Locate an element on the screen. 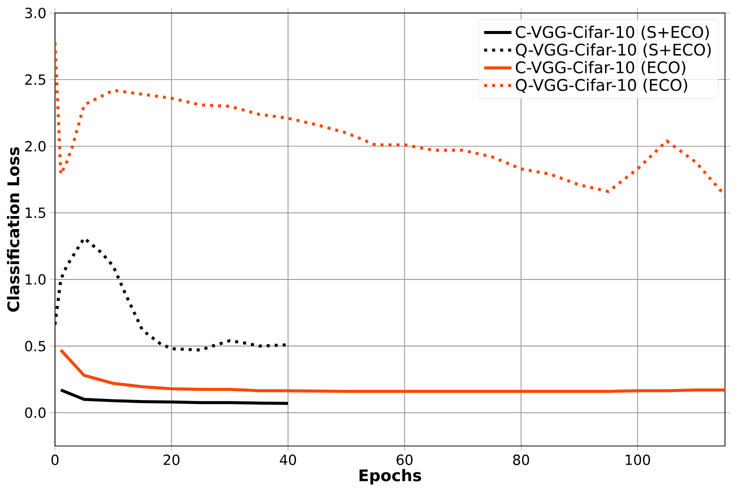 Image resolution: width=735 pixels, height=494 pixels. y-tick-label: 2.0 is located at coordinates (35, 146).